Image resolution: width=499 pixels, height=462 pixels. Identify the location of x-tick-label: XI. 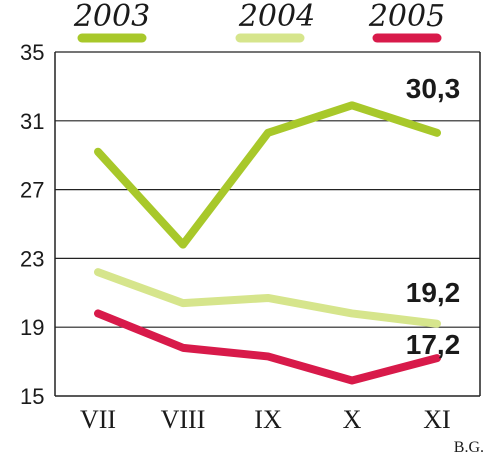
(436, 419).